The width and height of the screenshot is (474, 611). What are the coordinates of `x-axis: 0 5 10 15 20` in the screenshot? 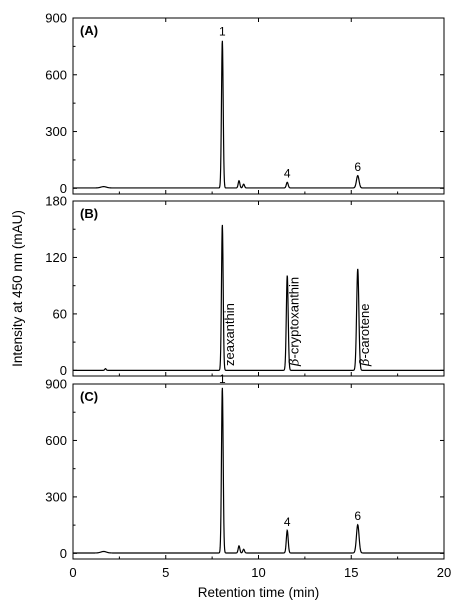 It's located at (260, 572).